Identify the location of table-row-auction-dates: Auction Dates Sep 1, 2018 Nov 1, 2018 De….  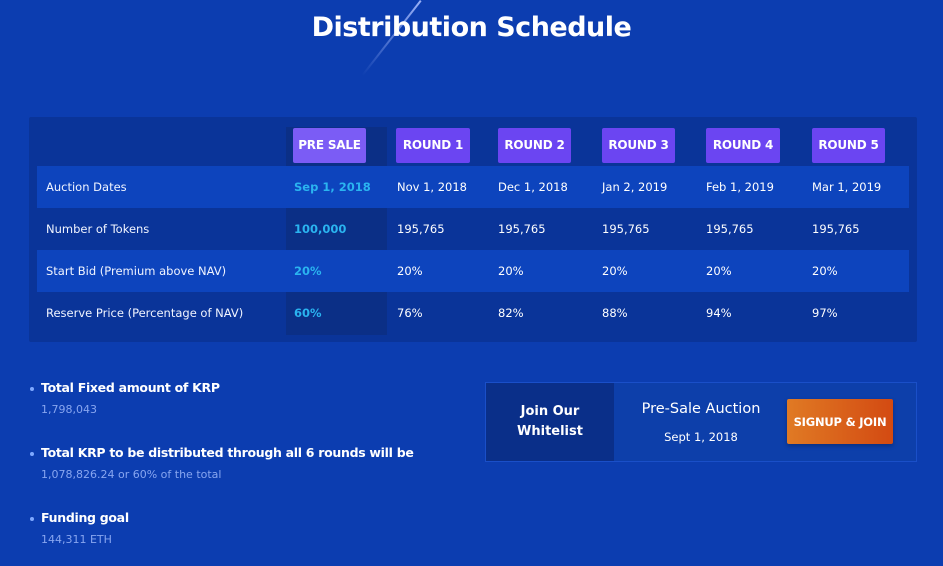
(473, 187).